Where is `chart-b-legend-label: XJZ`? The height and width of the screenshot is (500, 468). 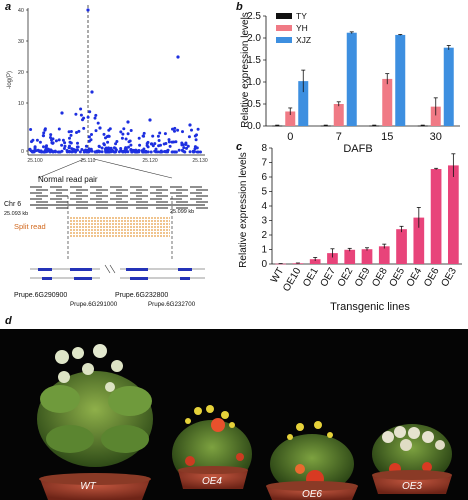
chart-b-legend-label: XJZ is located at coordinates (303, 40).